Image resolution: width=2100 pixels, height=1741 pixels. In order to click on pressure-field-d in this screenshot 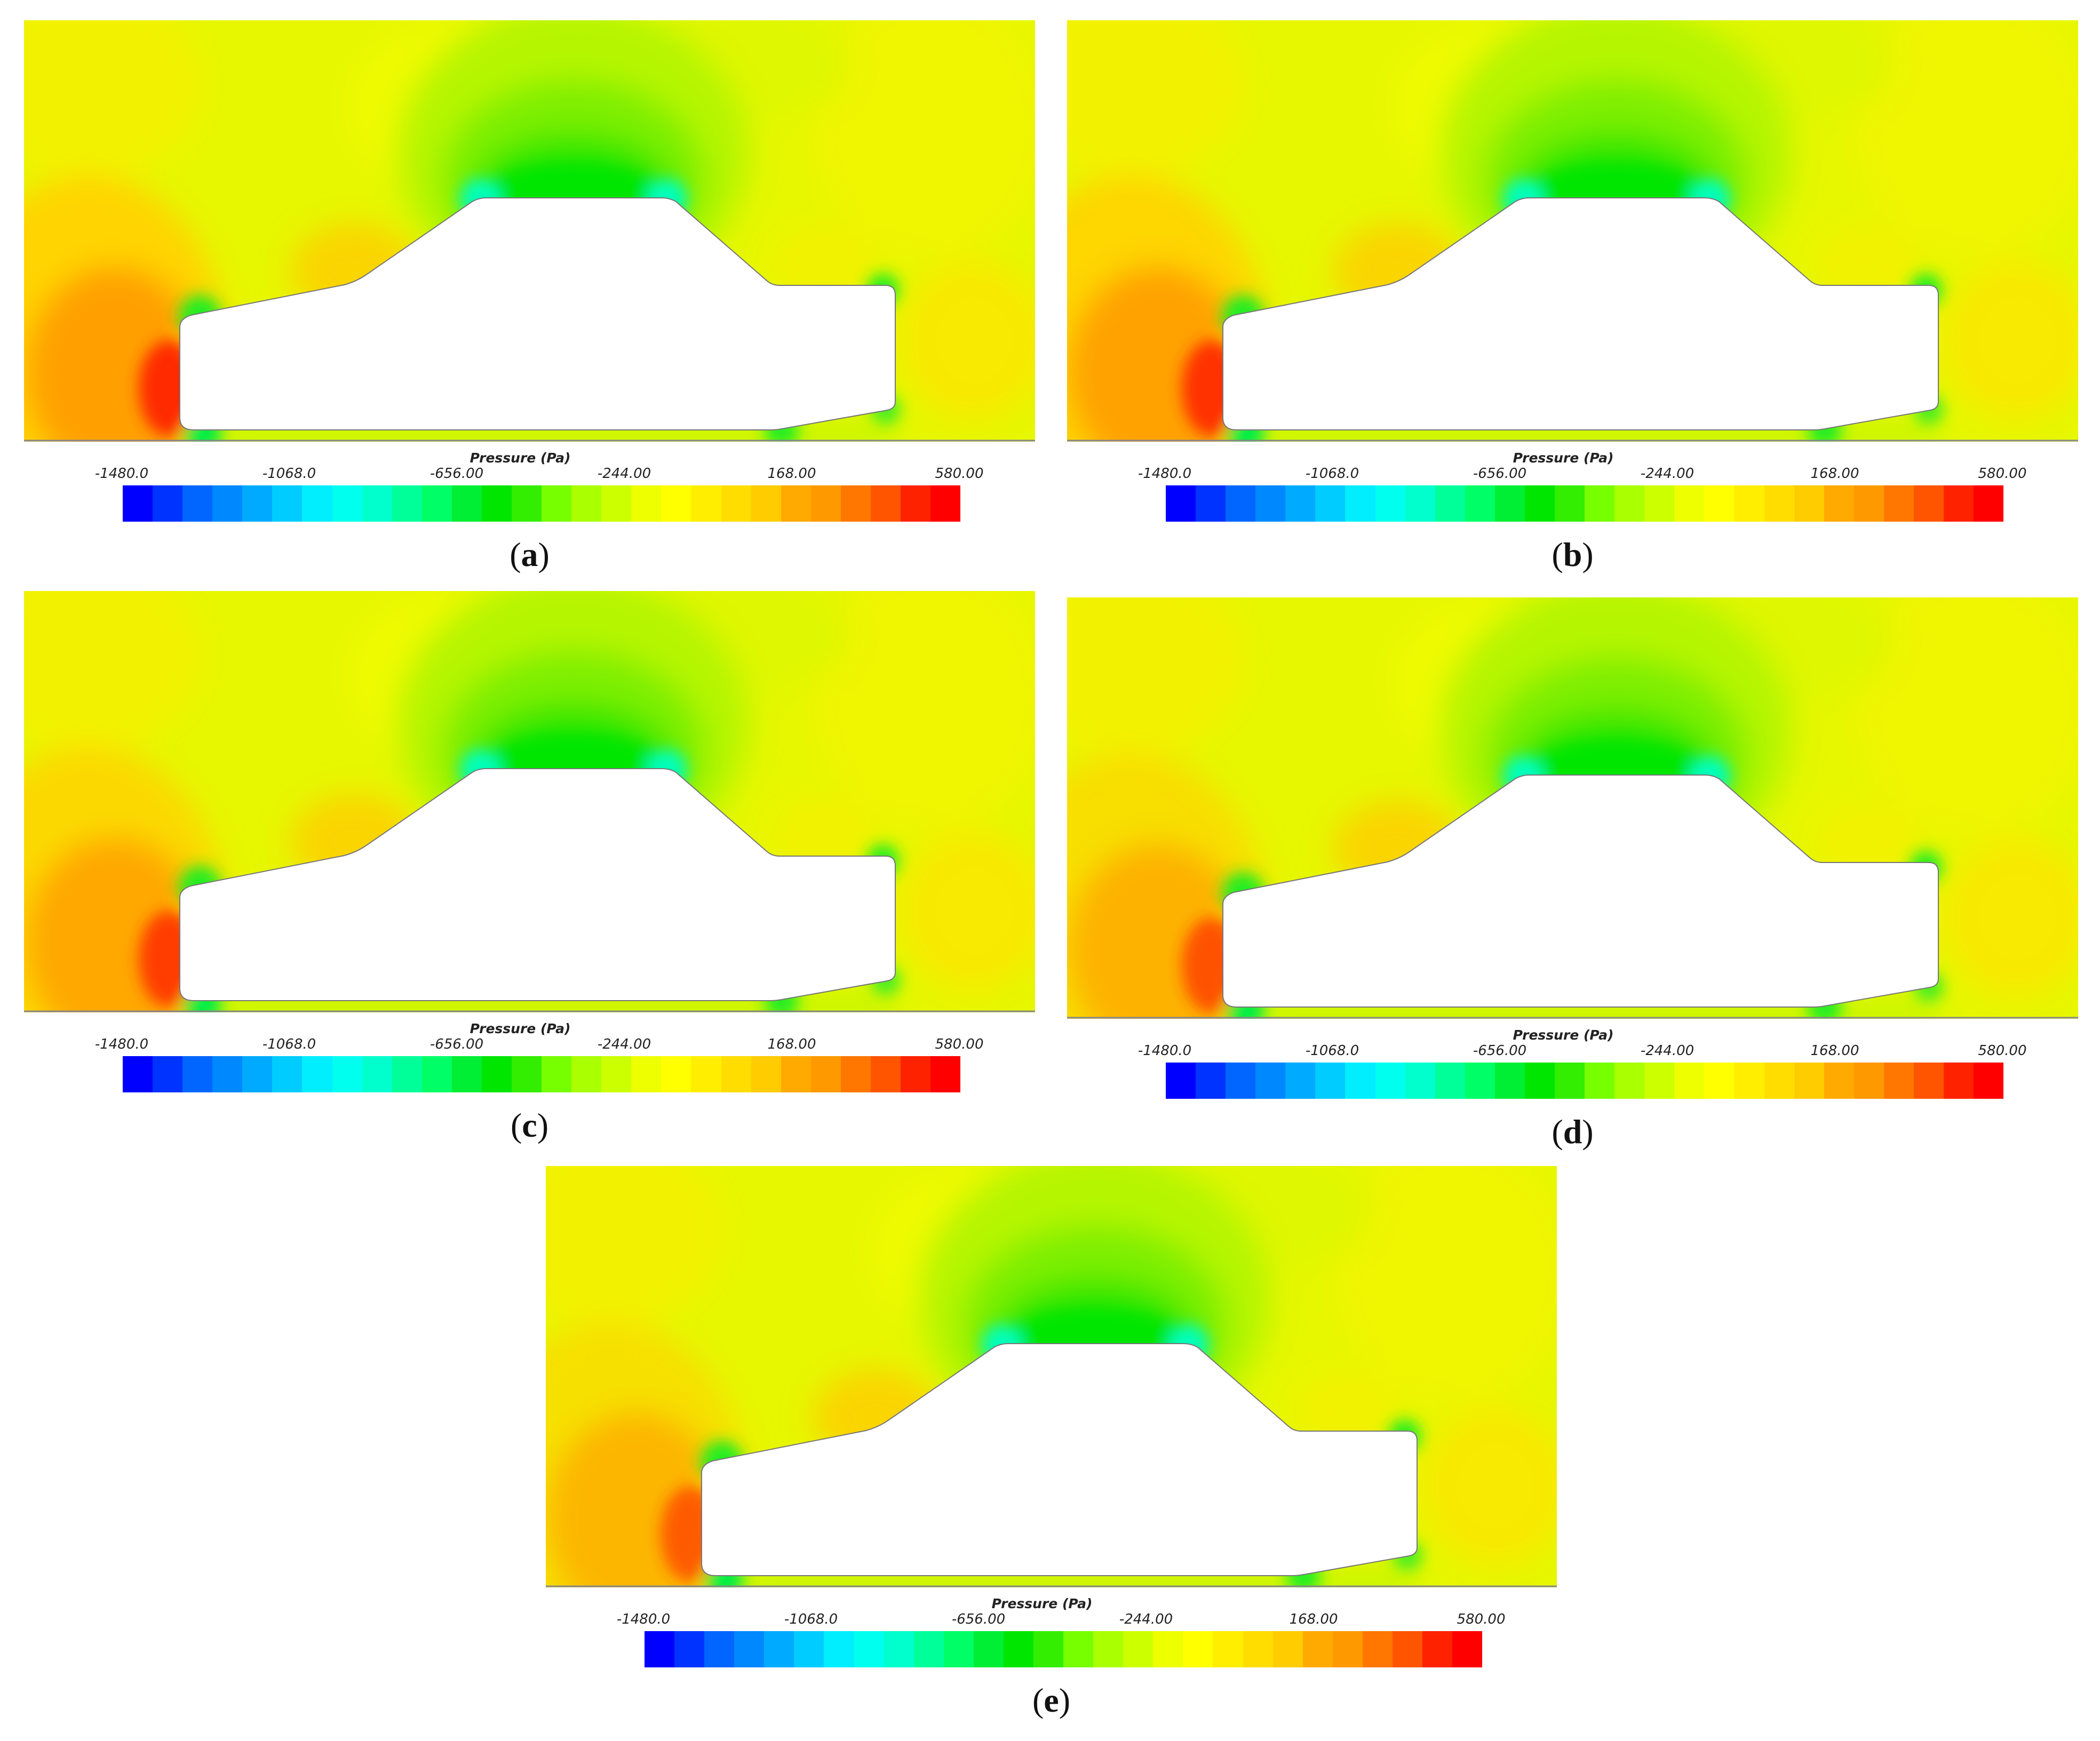, I will do `click(1572, 808)`.